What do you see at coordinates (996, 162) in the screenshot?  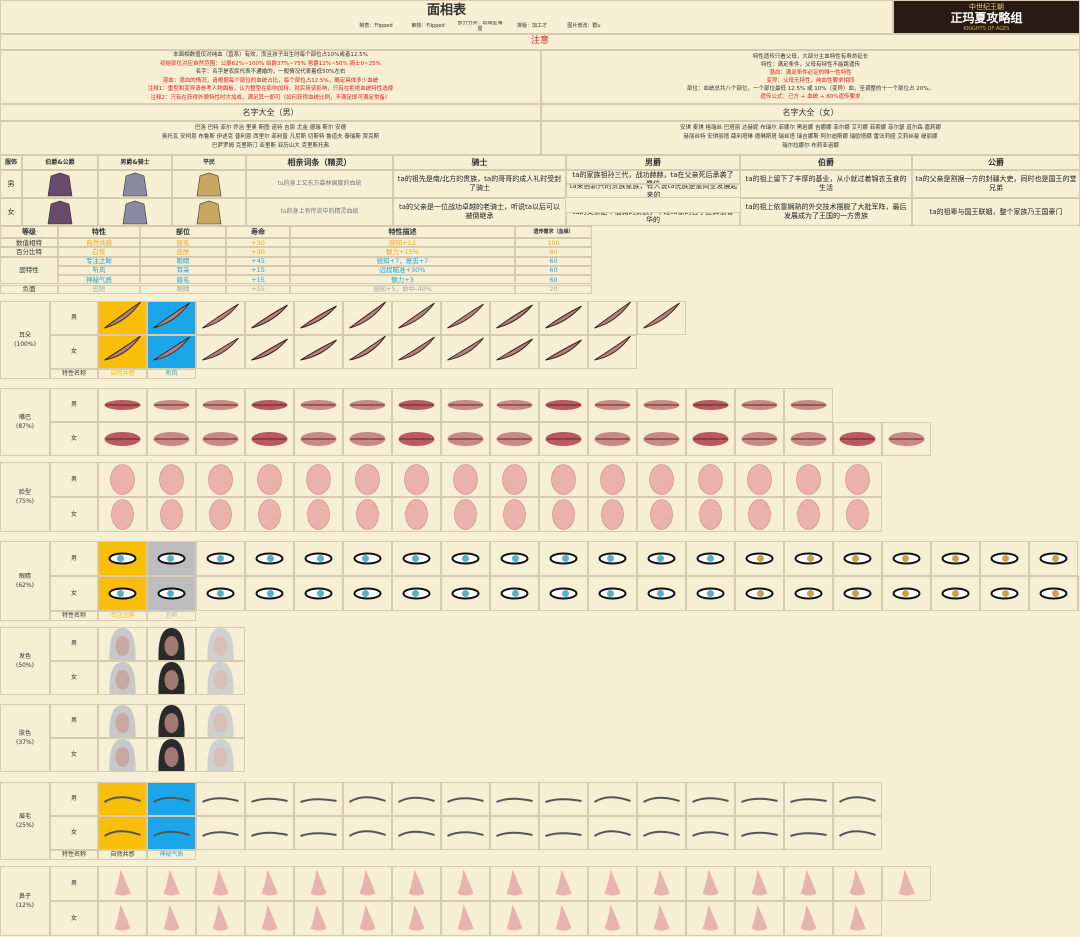 I see `rank-header: 公爵` at bounding box center [996, 162].